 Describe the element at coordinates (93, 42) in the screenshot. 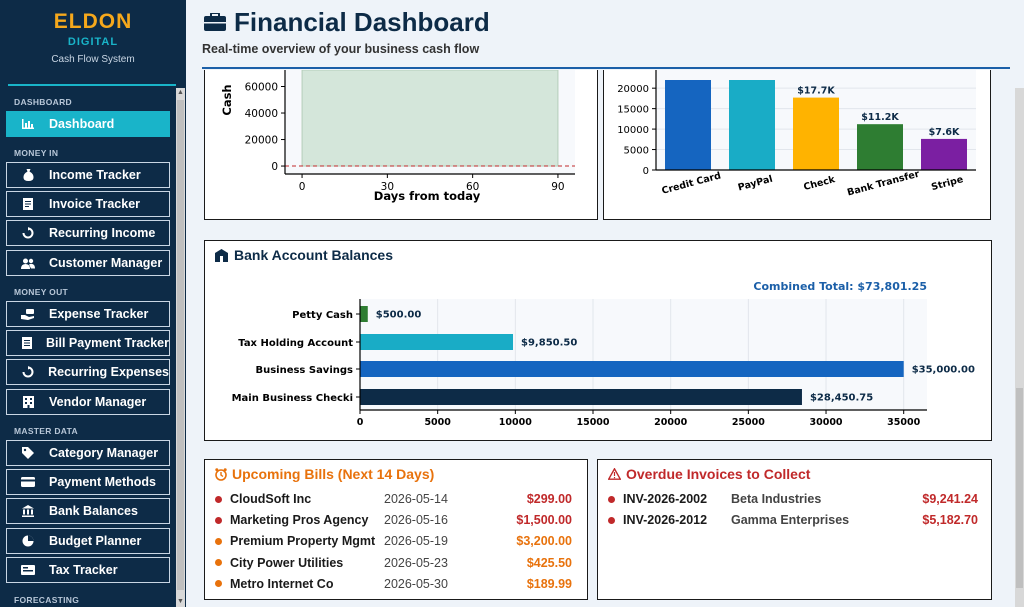

I see `brand-sub: DIGITAL` at that location.